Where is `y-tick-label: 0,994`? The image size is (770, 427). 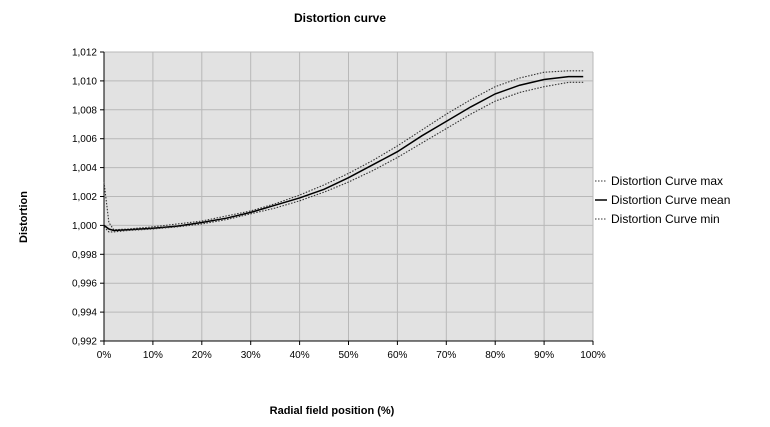
y-tick-label: 0,994 is located at coordinates (84, 313).